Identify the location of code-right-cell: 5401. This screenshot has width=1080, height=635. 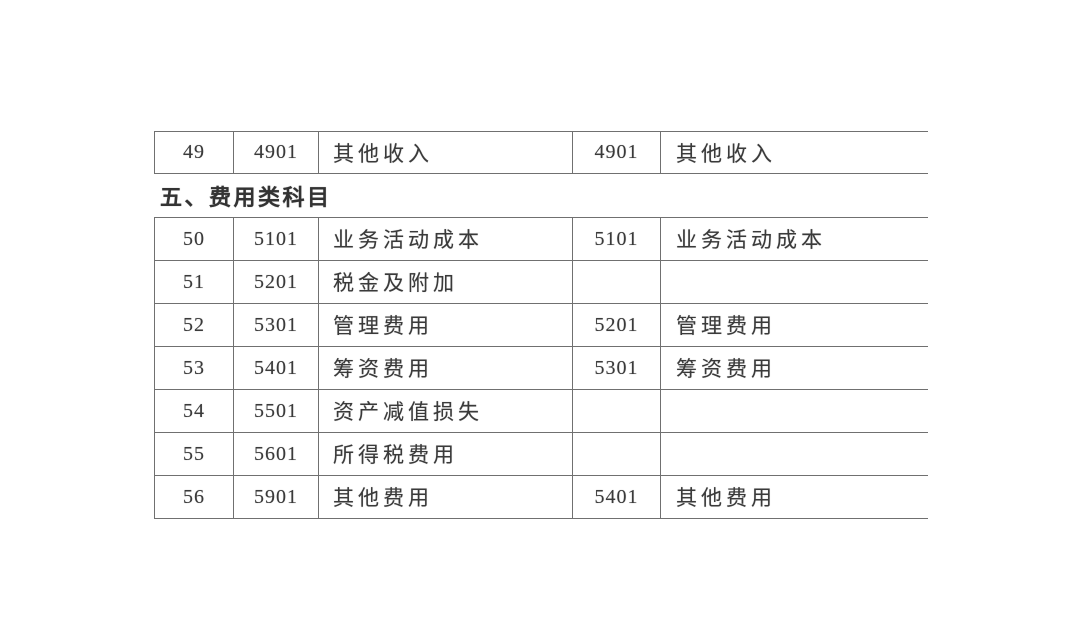
(616, 497).